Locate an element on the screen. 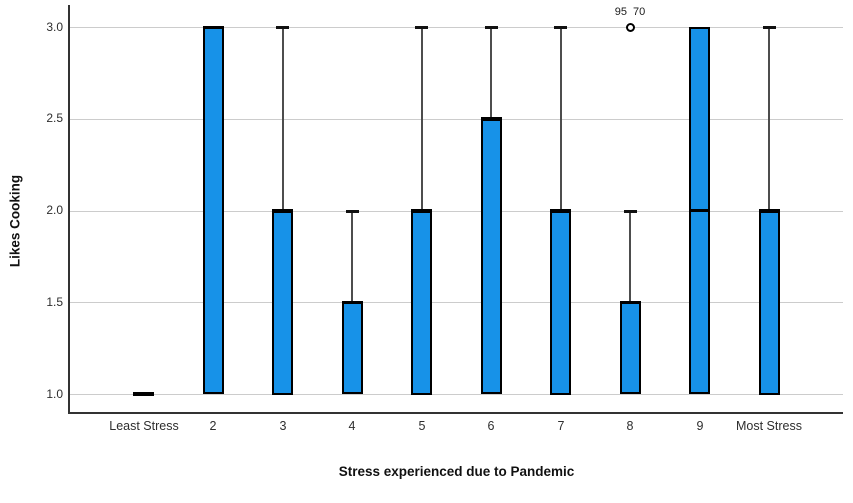 The image size is (853, 503). y-tick-label: 1.0 is located at coordinates (54, 394).